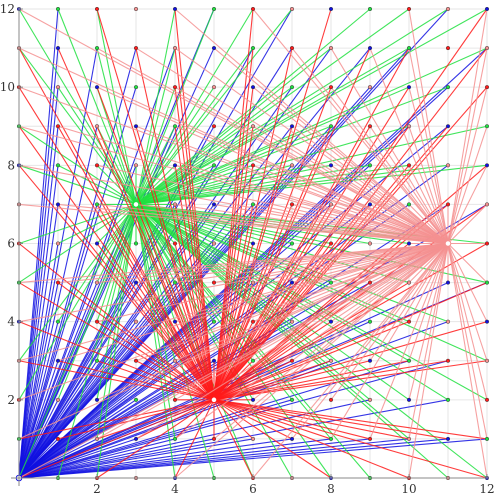  Describe the element at coordinates (253, 489) in the screenshot. I see `x-tick-label: 6` at that location.